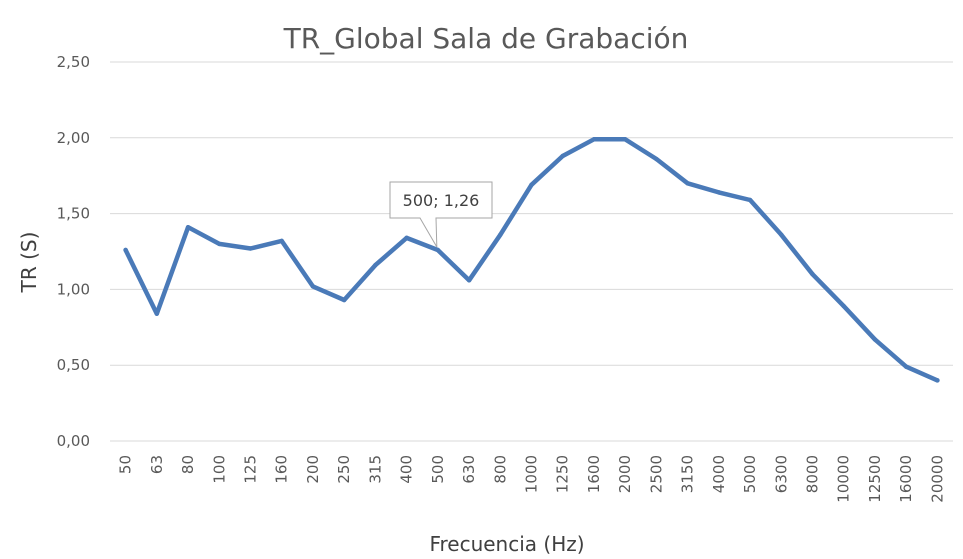 This screenshot has height=559, width=963. I want to click on x-tick-label: 500, so click(438, 469).